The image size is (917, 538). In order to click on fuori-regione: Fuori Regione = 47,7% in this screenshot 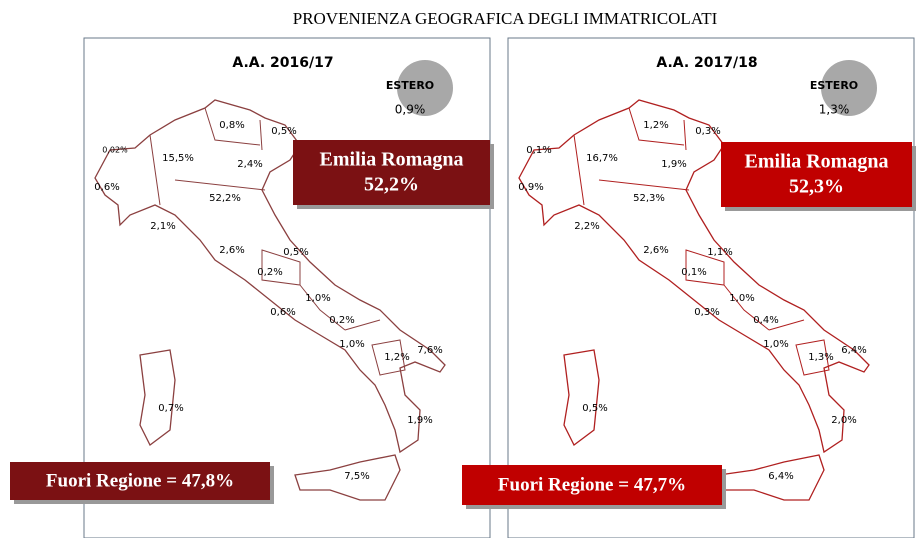, I will do `click(592, 484)`.